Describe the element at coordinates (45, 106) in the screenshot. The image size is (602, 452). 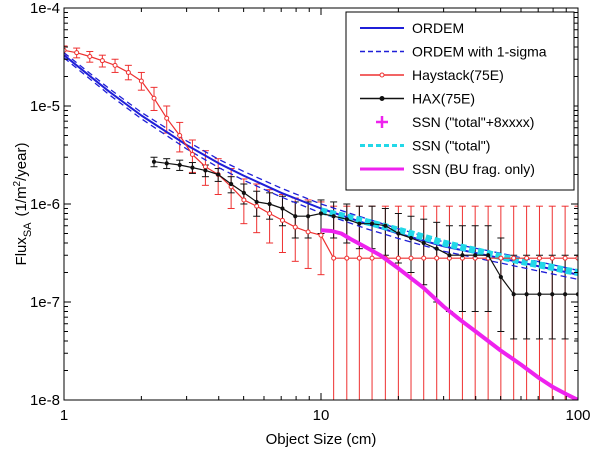
I see `y-tick-label: 1e-5` at that location.